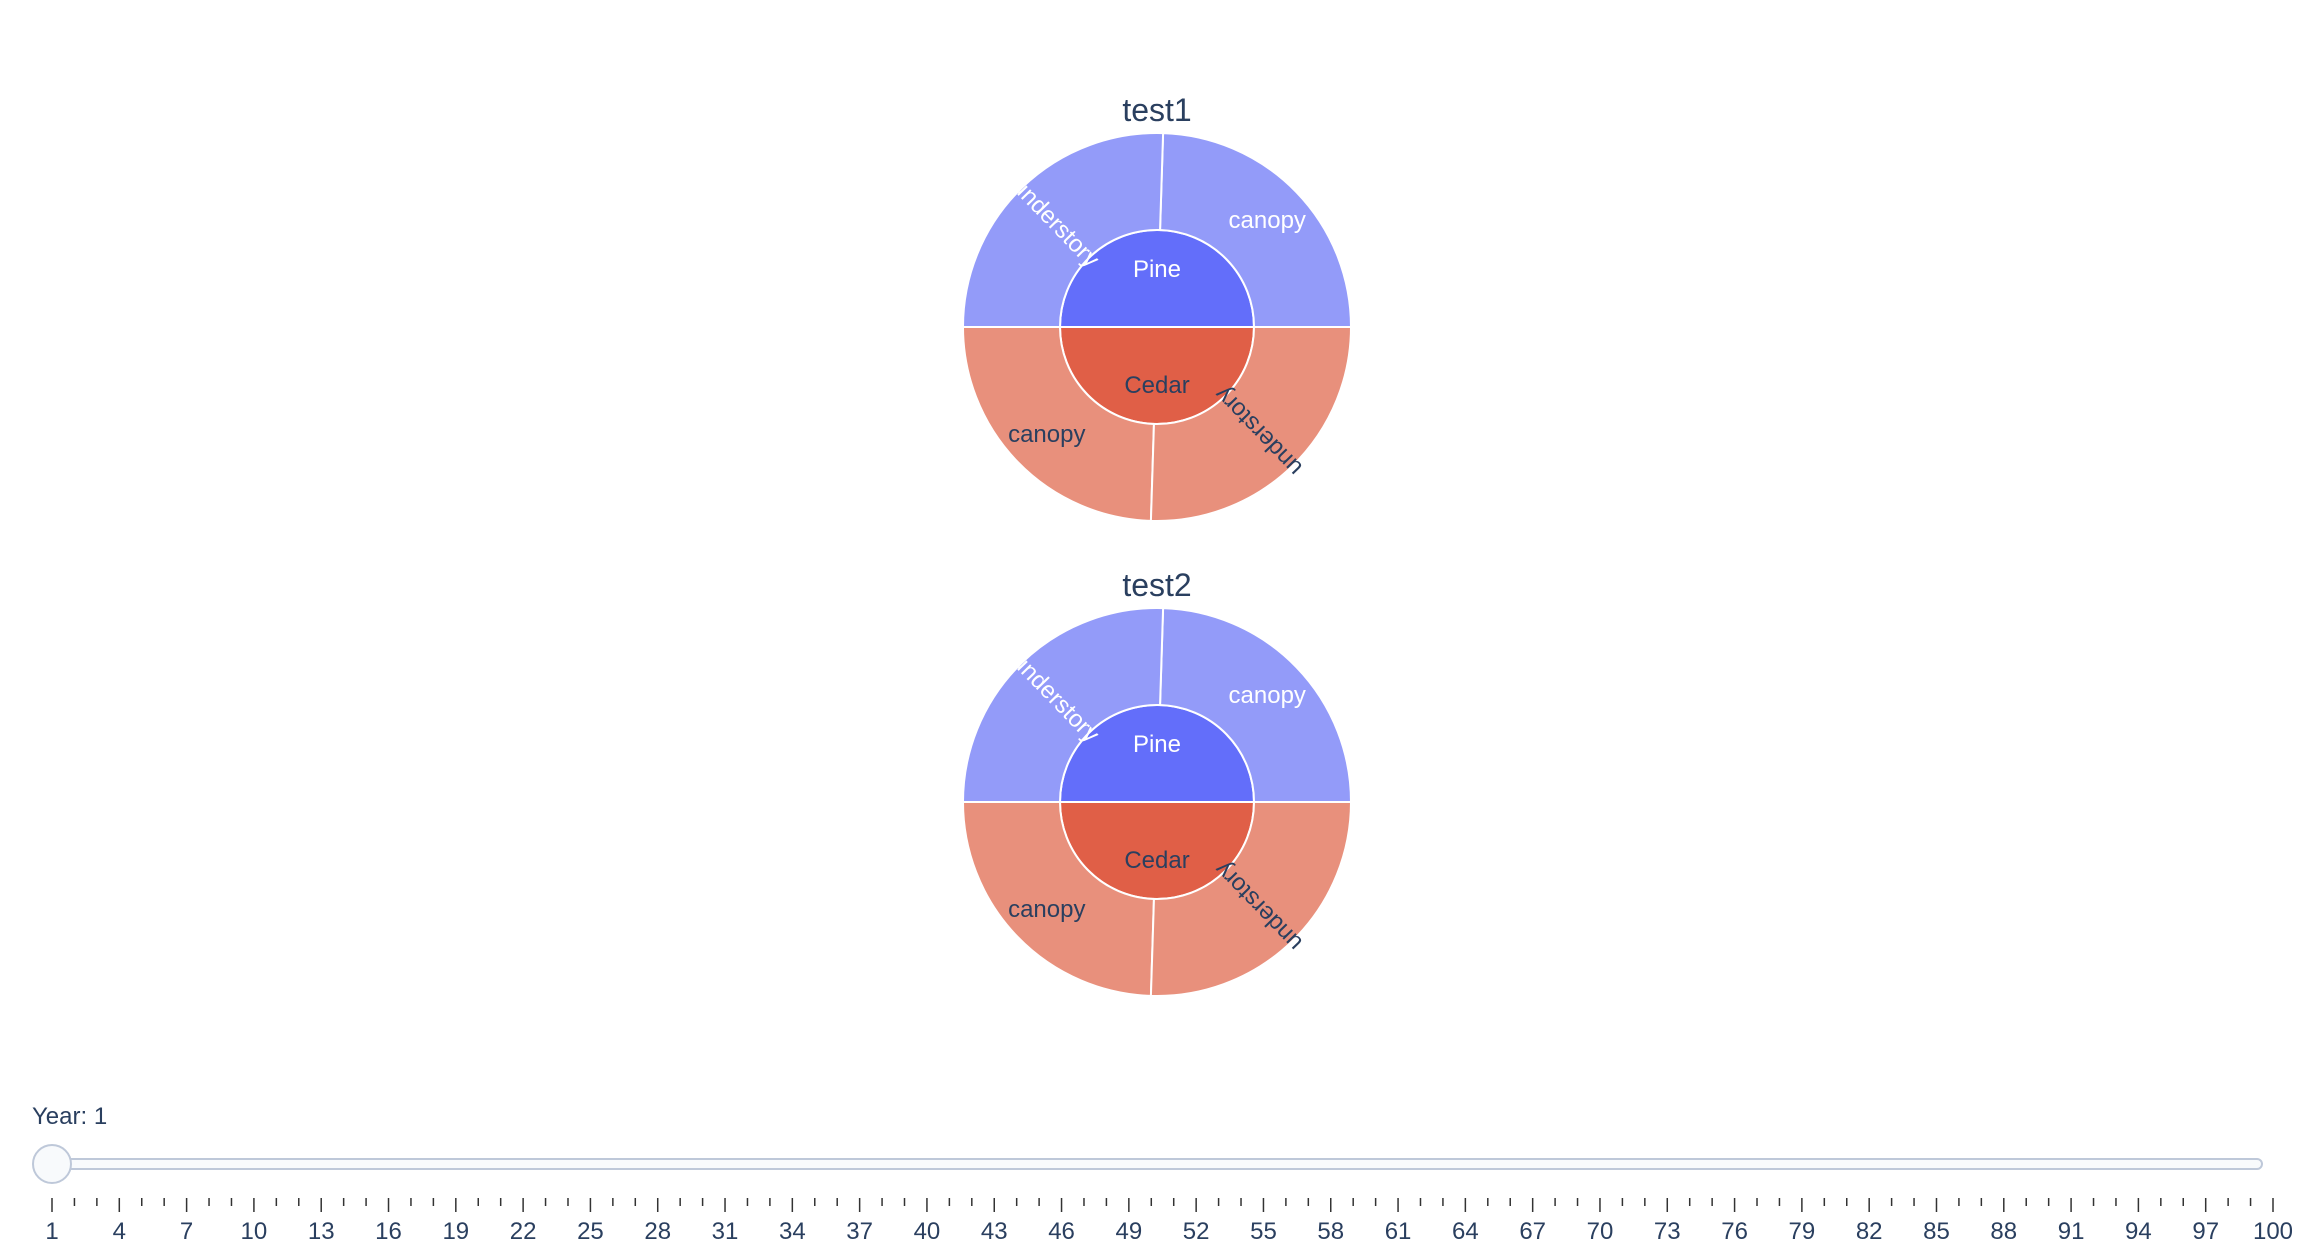  I want to click on slider-tick-label: 76, so click(1734, 1231).